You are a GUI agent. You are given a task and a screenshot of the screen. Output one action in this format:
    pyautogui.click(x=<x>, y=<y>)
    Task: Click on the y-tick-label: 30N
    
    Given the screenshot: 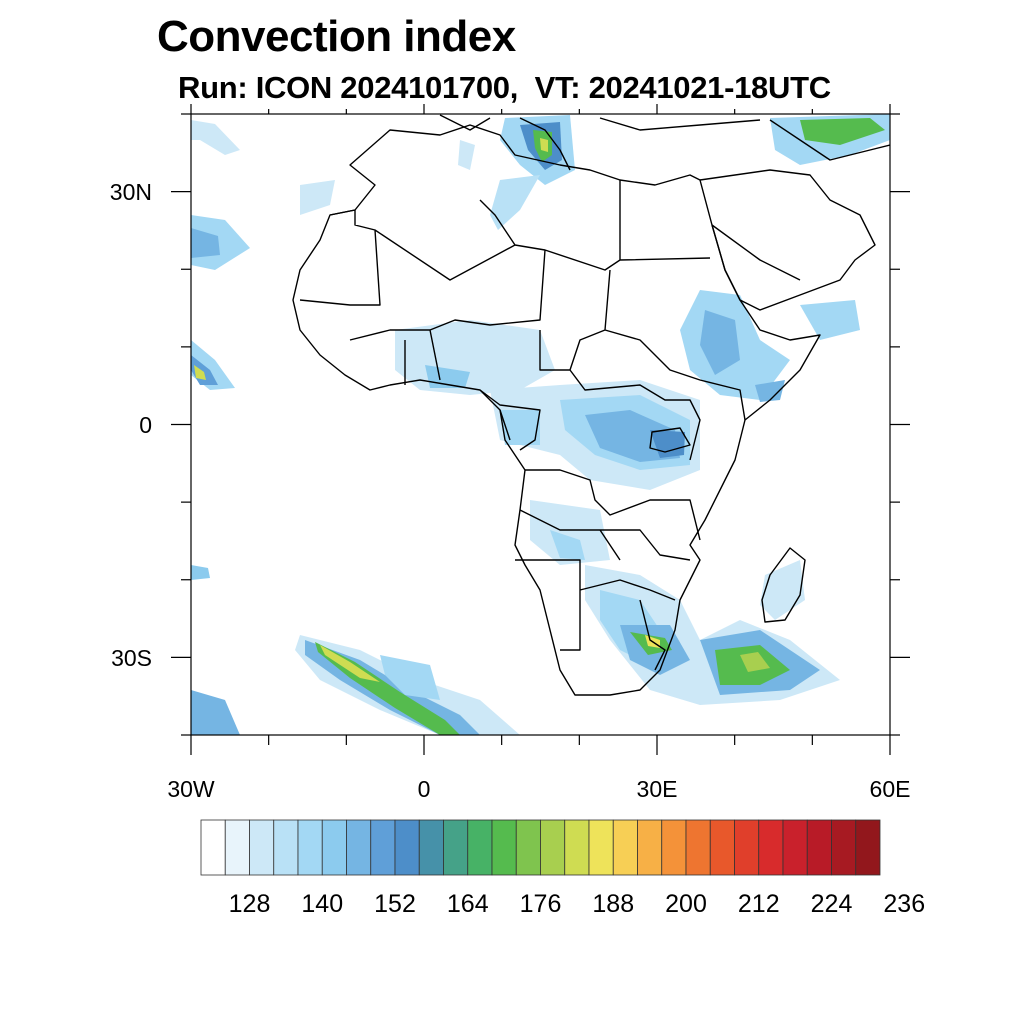 What is the action you would take?
    pyautogui.click(x=131, y=192)
    